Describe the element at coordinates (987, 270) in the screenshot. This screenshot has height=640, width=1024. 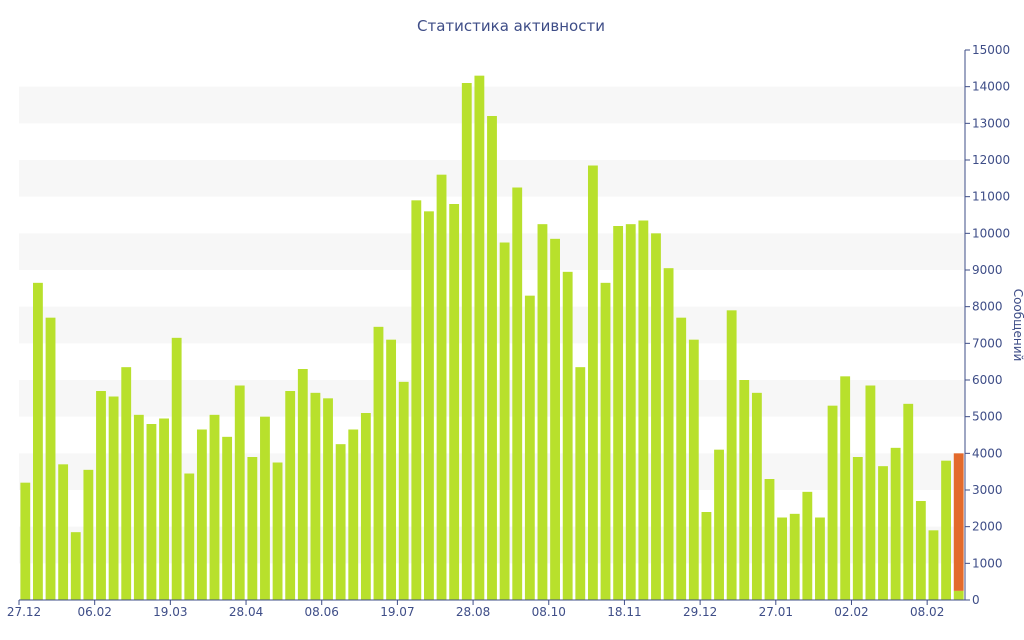
I see `y-tick-label: 9000` at that location.